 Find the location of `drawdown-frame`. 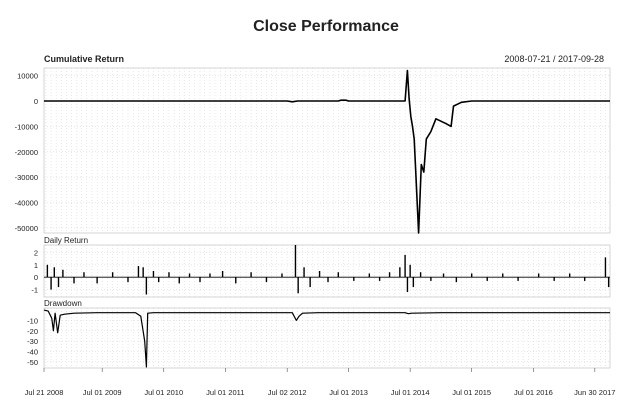

drawdown-frame is located at coordinates (327, 338).